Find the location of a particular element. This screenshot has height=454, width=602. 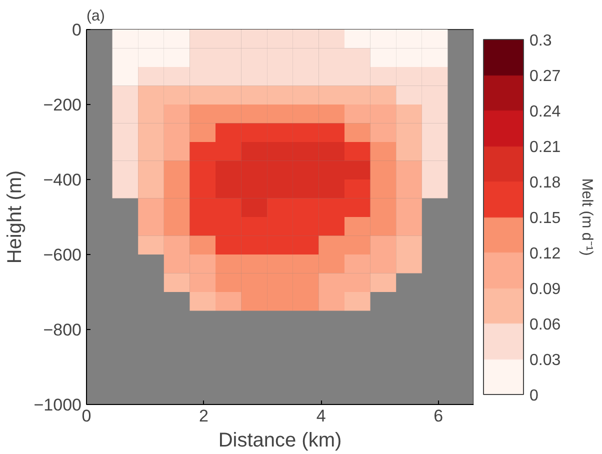

color-bar-label: 0.12 is located at coordinates (545, 254).